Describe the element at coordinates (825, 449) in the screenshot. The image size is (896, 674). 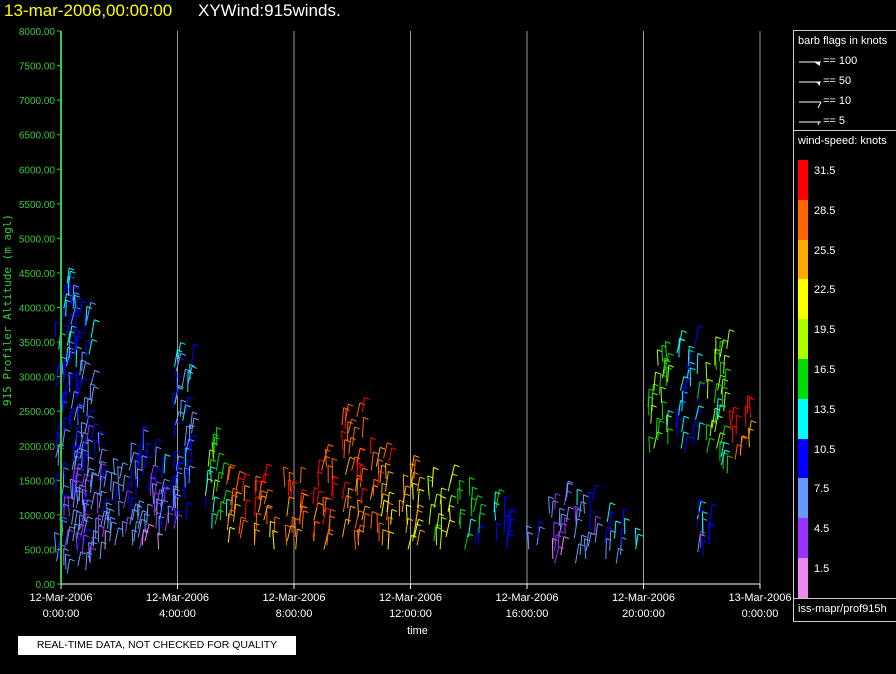
I see `colorbar-label: 10.5` at that location.